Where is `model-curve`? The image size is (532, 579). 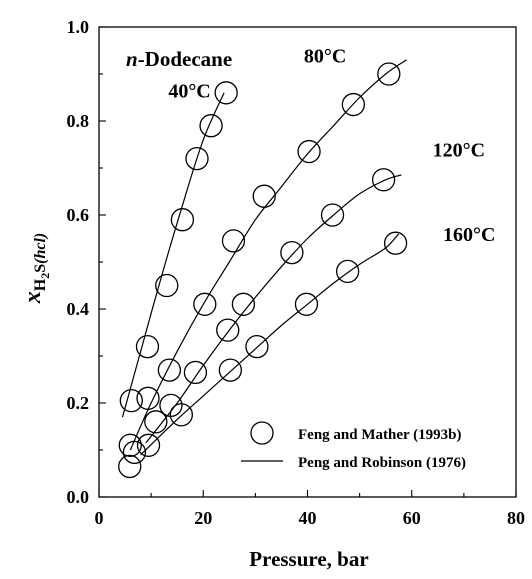
model-curve is located at coordinates (173, 255).